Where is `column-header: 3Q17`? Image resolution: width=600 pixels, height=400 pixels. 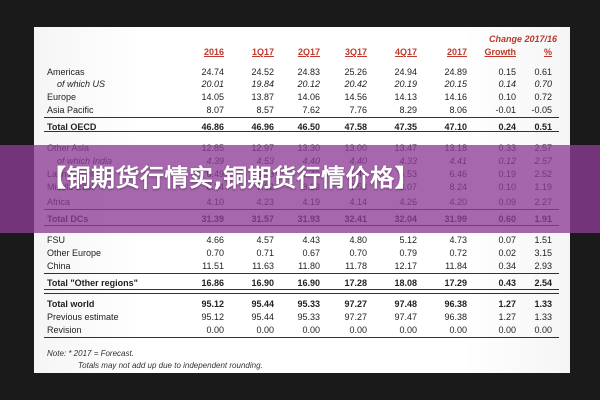 column-header: 3Q17 is located at coordinates (355, 52).